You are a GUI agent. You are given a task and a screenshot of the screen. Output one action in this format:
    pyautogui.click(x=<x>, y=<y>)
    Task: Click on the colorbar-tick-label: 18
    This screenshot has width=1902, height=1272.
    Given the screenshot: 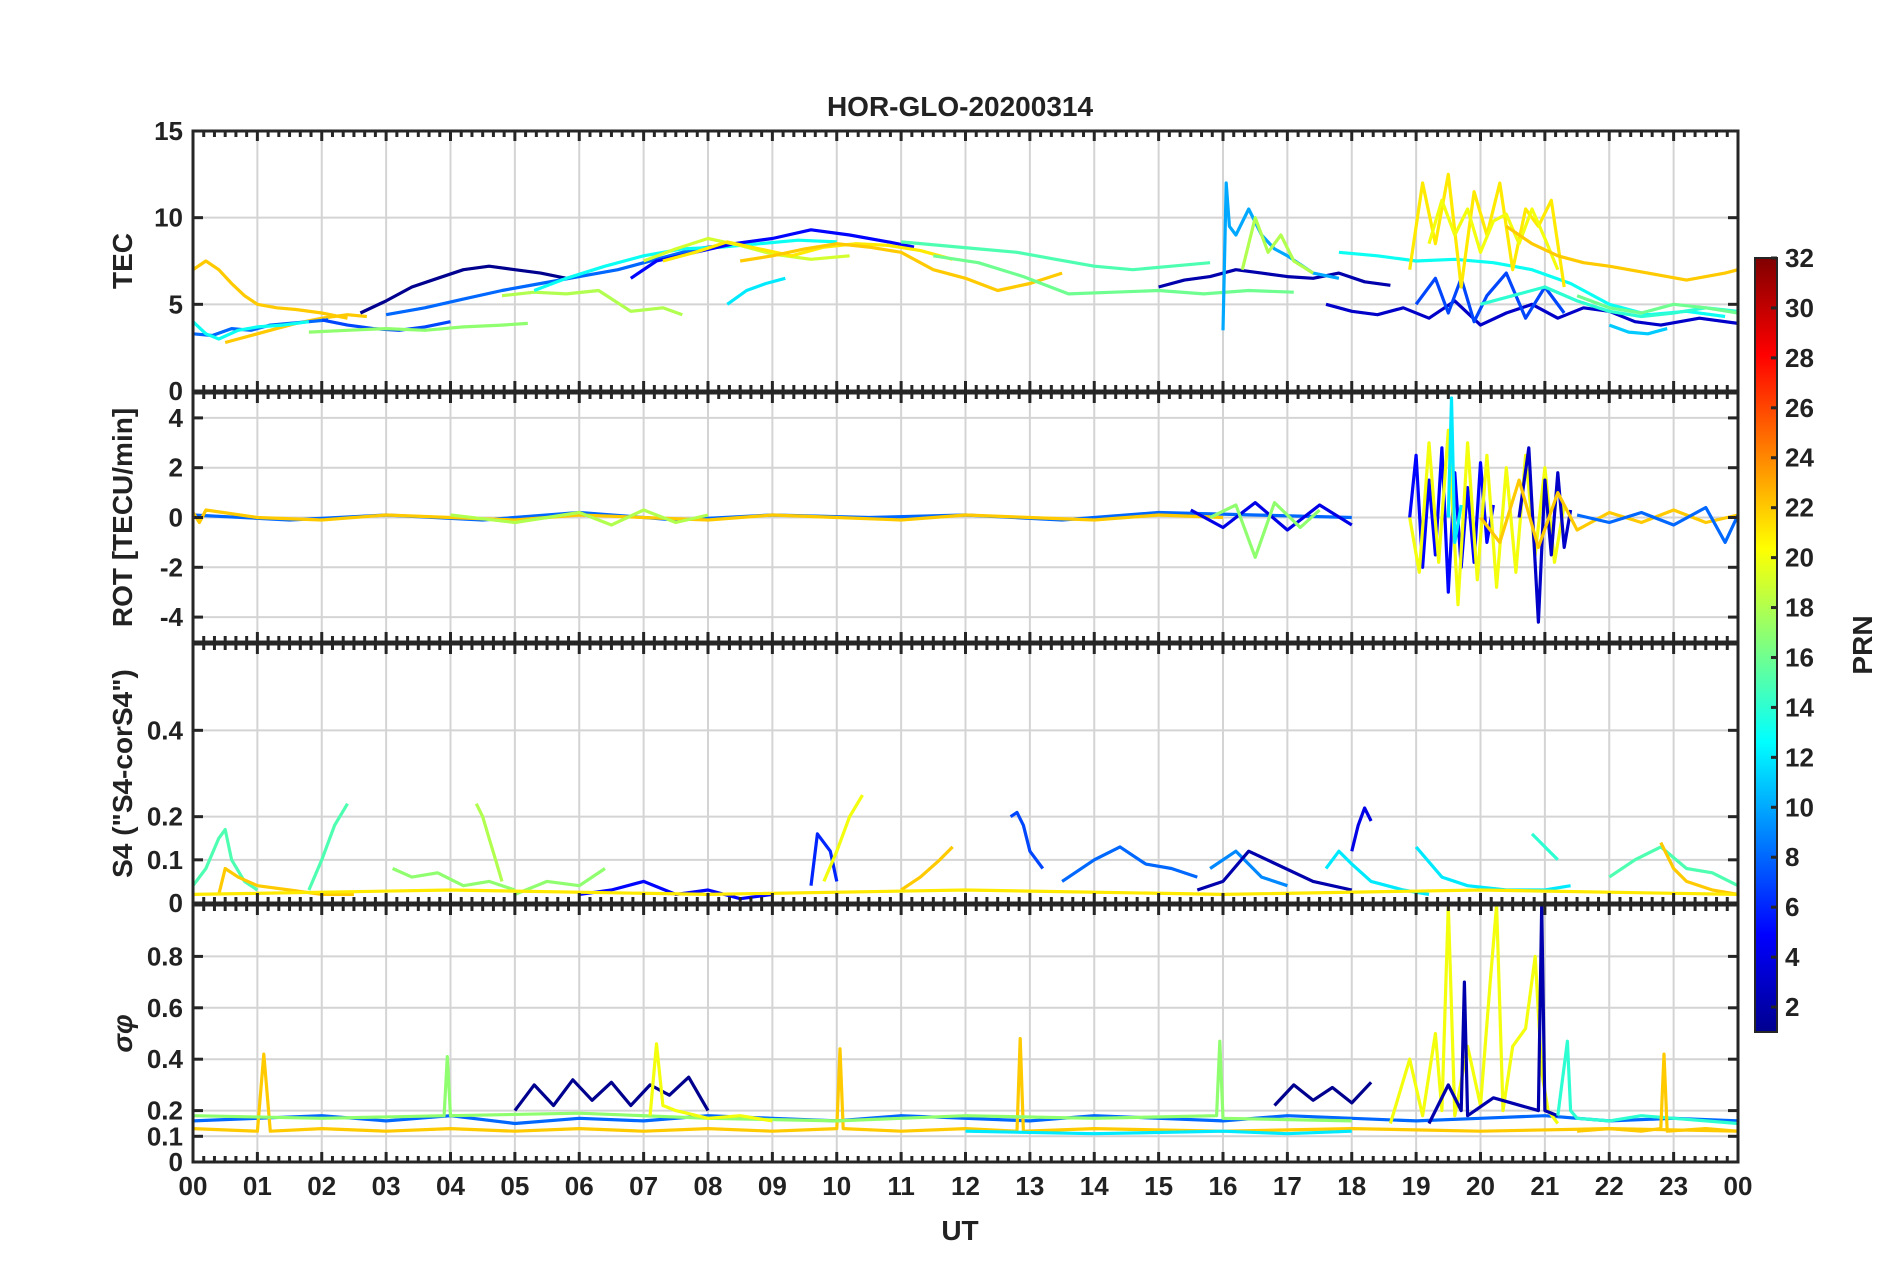 What is the action you would take?
    pyautogui.click(x=1799, y=608)
    